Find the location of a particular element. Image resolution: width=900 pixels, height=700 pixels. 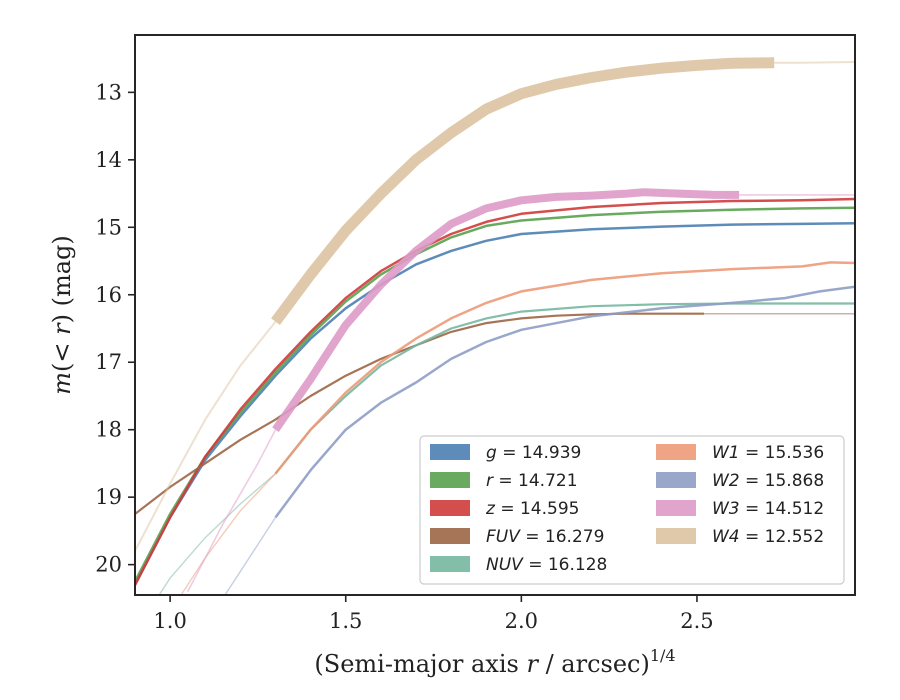

legend-box is located at coordinates (632, 510).